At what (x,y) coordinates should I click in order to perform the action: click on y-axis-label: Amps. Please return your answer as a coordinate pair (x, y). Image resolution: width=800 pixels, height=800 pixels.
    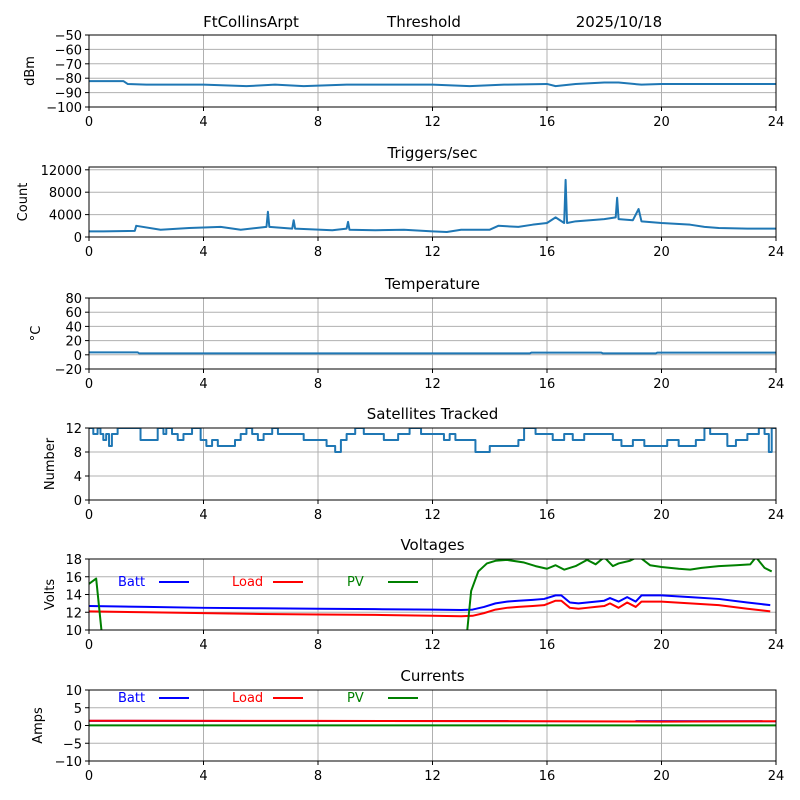
    Looking at the image, I should click on (38, 725).